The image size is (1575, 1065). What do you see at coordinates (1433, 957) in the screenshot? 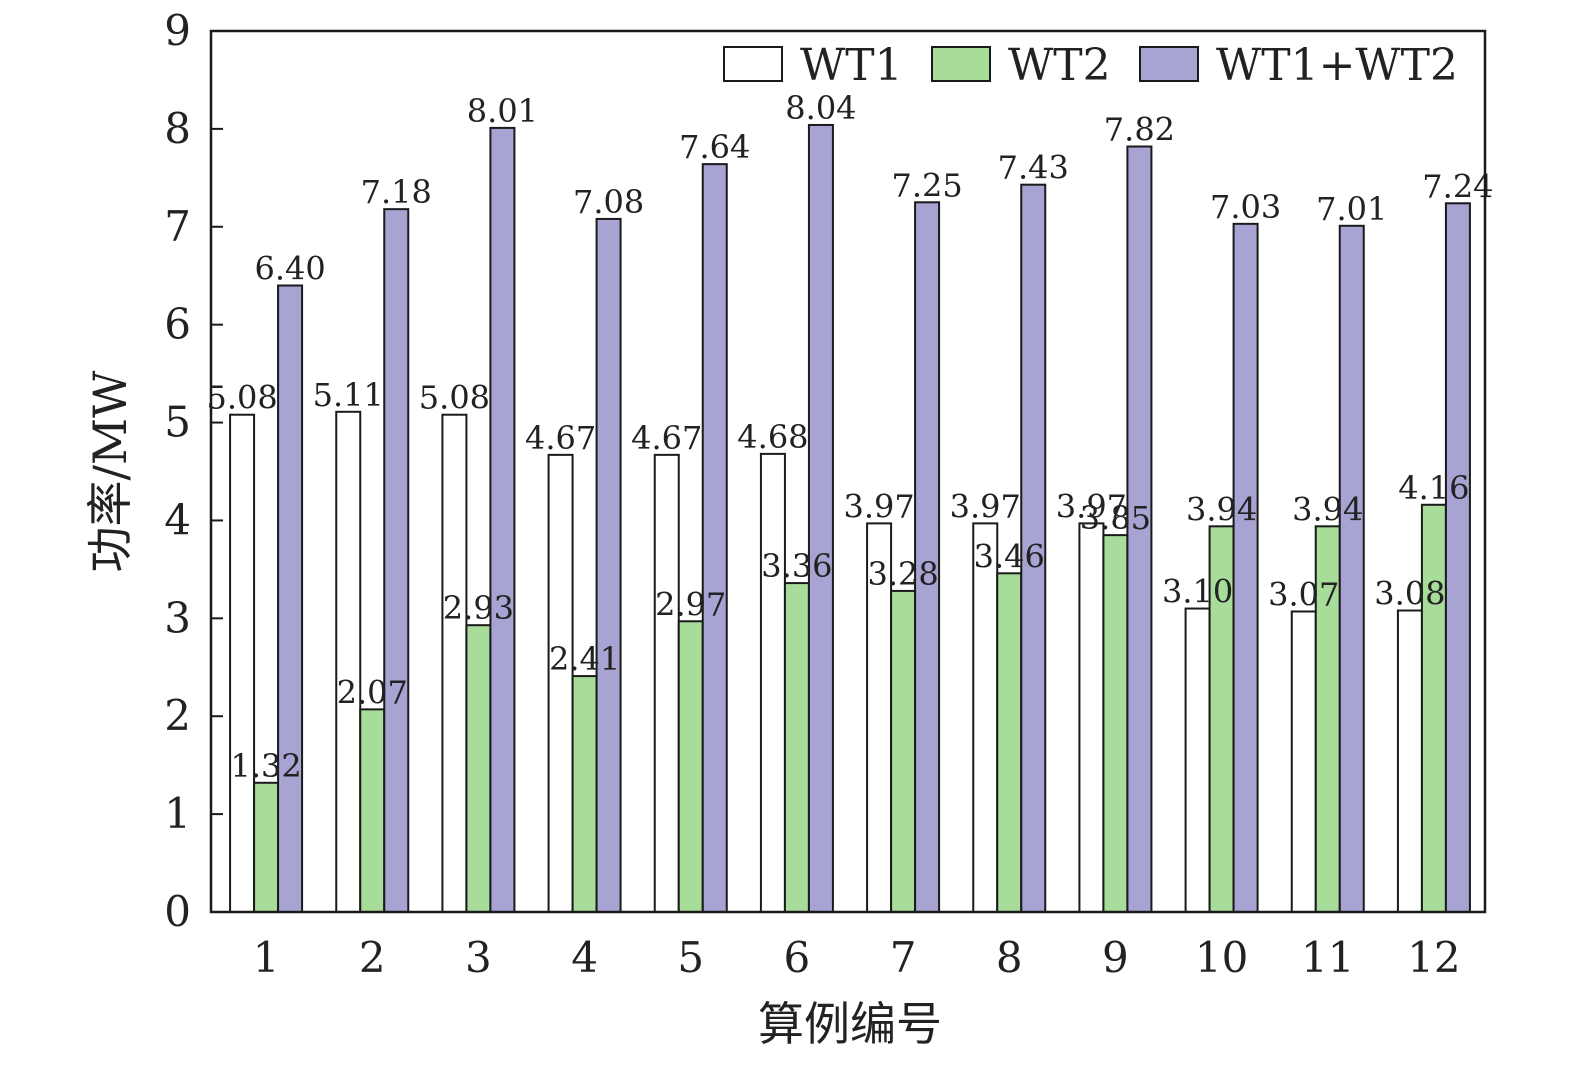
I see `x-tick-label: 12` at bounding box center [1433, 957].